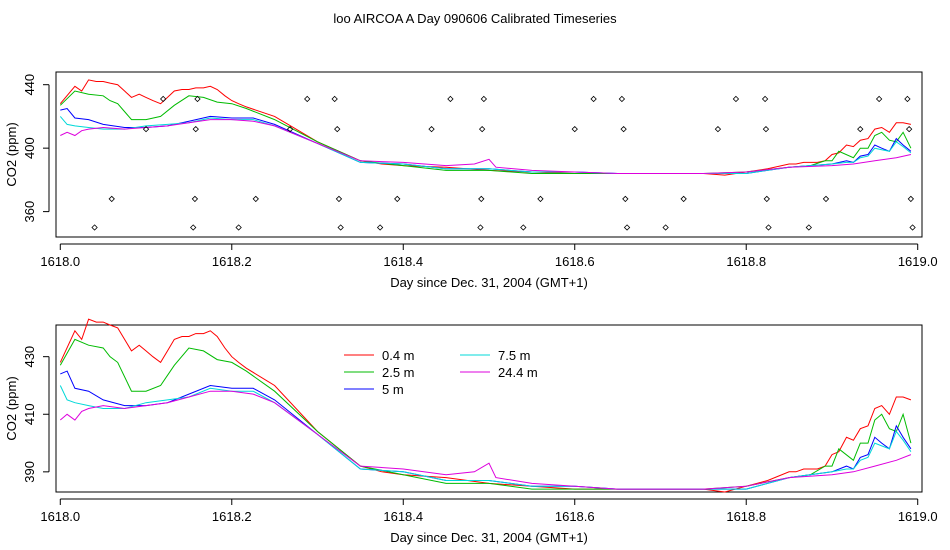  What do you see at coordinates (746, 261) in the screenshot?
I see `panel-1-x-tick-label: 1618.8` at bounding box center [746, 261].